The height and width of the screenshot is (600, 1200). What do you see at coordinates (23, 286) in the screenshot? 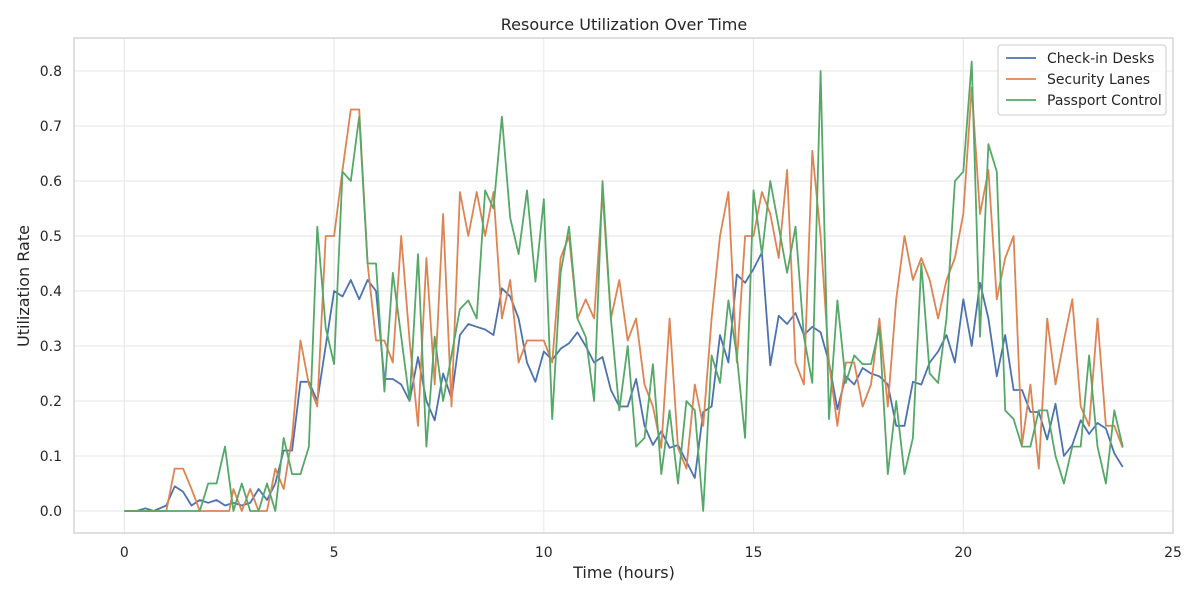
I see `y-axis-label: Utilization Rate` at bounding box center [23, 286].